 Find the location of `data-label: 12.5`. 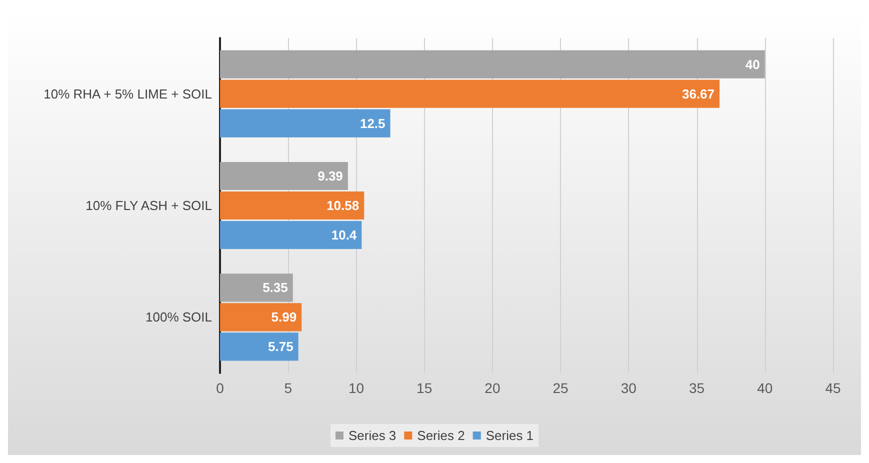

data-label: 12.5 is located at coordinates (373, 123).